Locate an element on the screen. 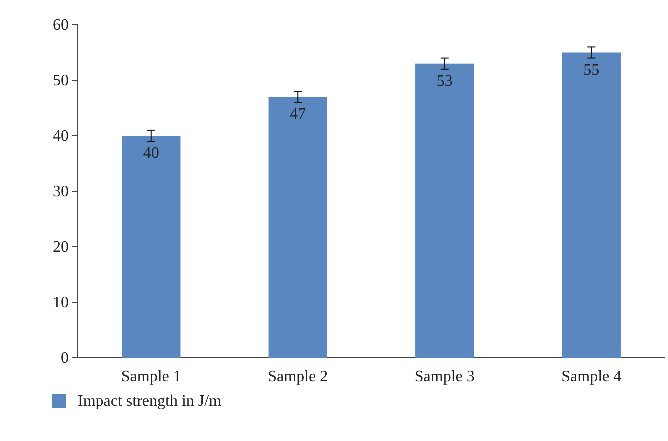  y-tick-label: 40 is located at coordinates (61, 137).